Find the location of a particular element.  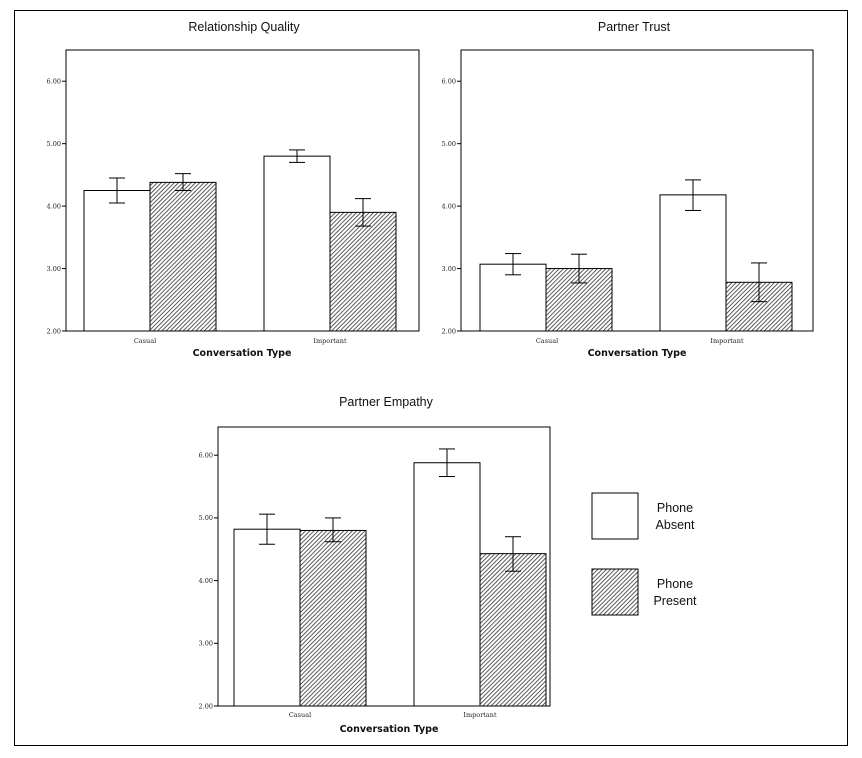

chart-title: Relationship Quality is located at coordinates (244, 27).